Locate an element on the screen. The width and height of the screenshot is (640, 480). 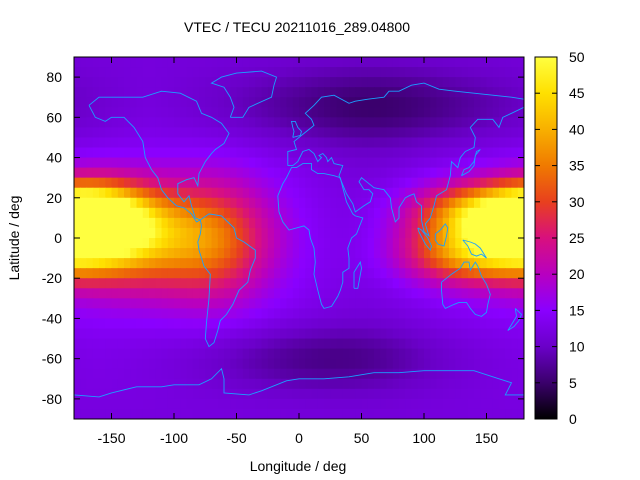
x-tick-label: -100 is located at coordinates (174, 438).